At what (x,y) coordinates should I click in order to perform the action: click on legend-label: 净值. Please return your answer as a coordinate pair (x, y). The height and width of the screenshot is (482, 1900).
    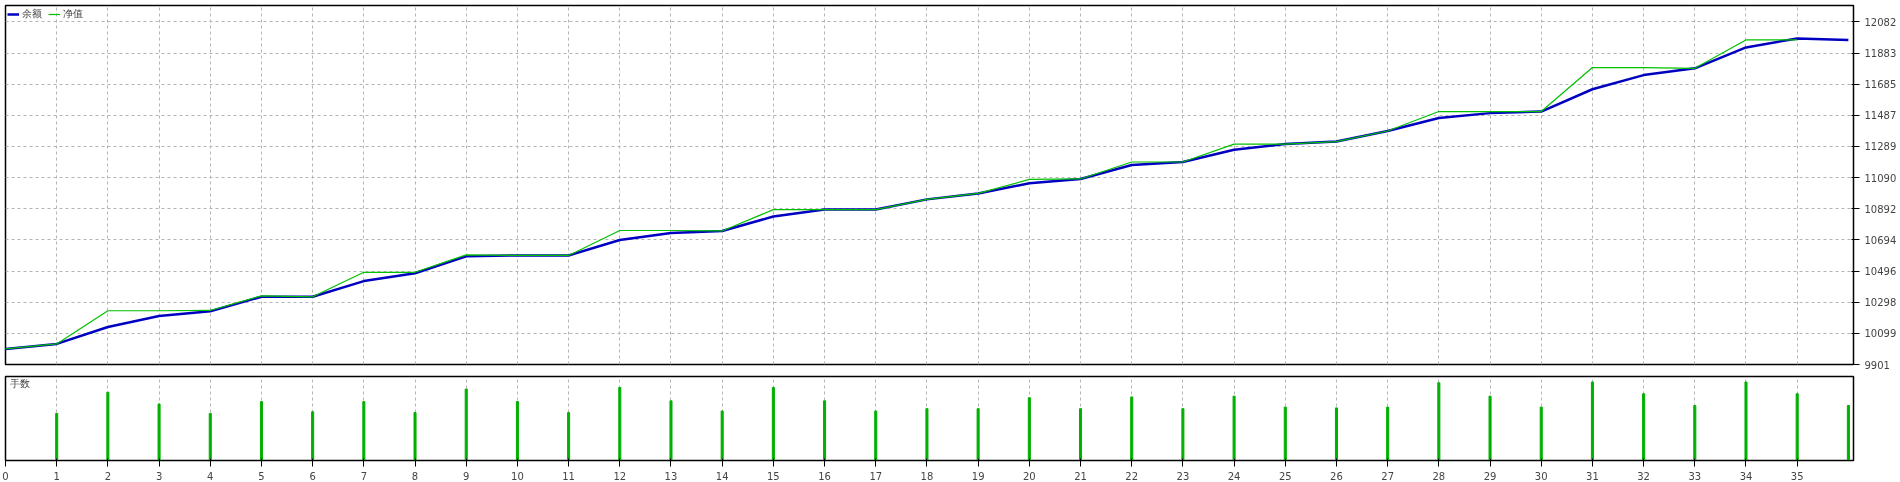
    Looking at the image, I should click on (73, 14).